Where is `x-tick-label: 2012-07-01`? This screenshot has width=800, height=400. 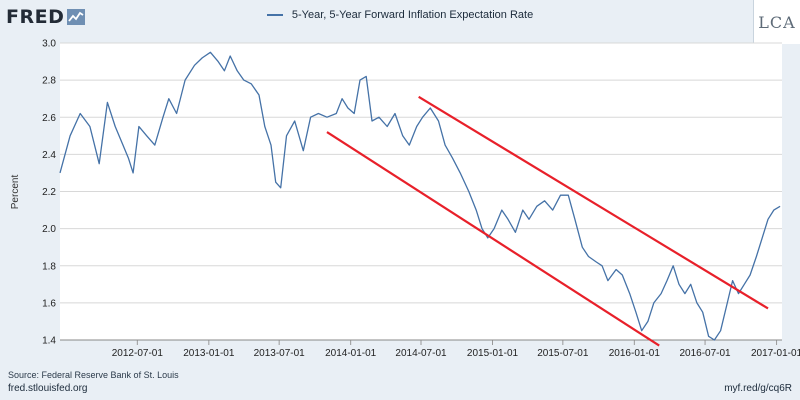
x-tick-label: 2012-07-01 is located at coordinates (138, 353).